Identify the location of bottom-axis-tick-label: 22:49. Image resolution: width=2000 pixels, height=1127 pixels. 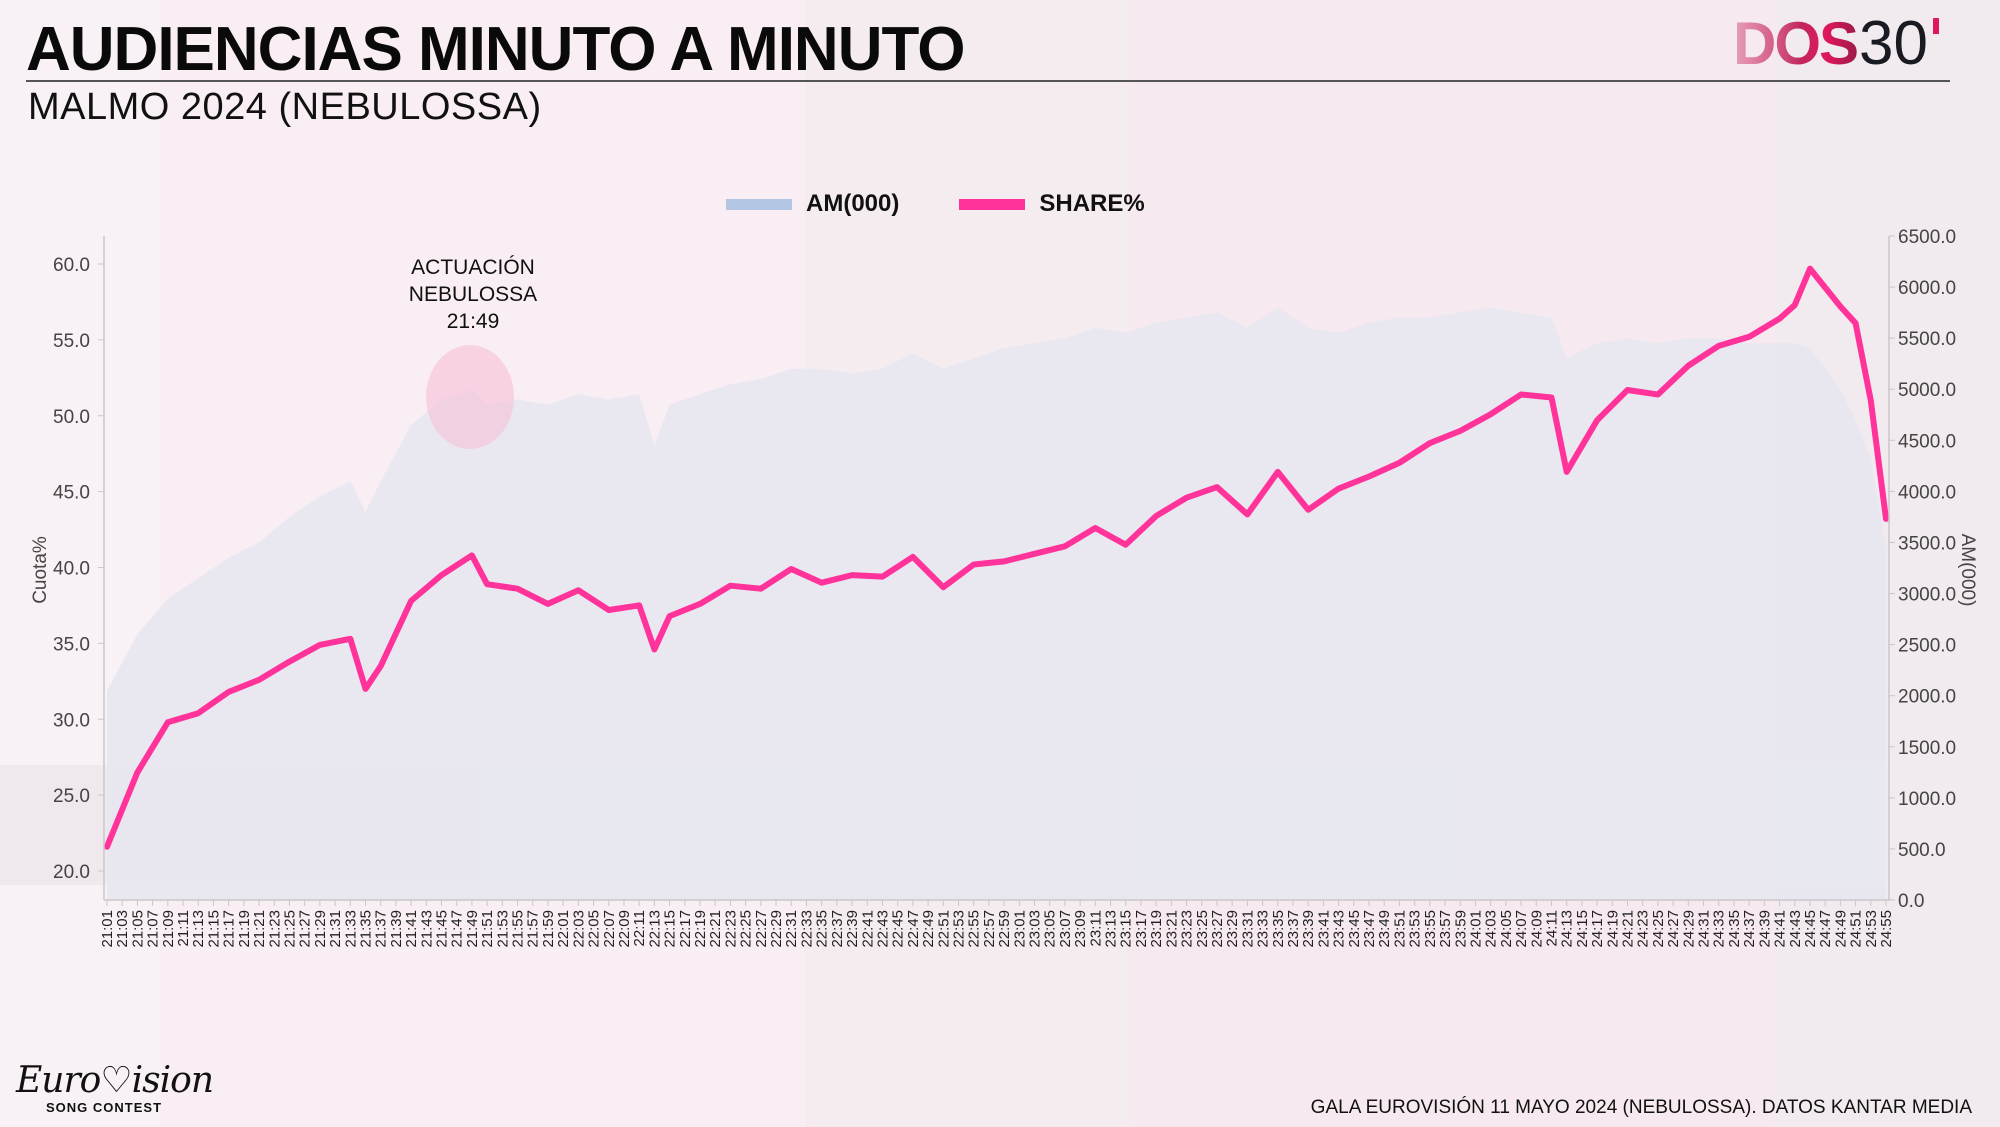
(928, 929).